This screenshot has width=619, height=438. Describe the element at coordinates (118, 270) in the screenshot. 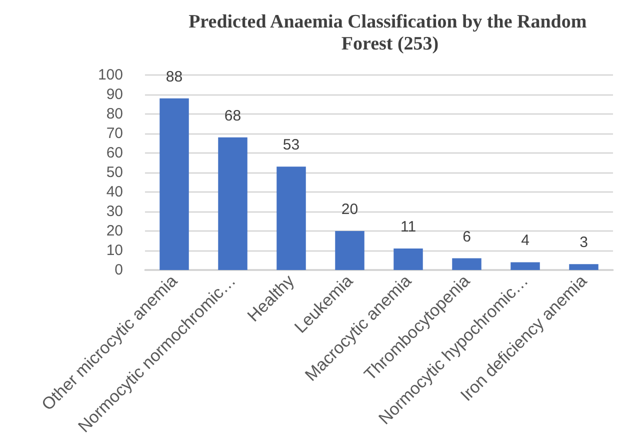

I see `y-tick-label: 0` at that location.